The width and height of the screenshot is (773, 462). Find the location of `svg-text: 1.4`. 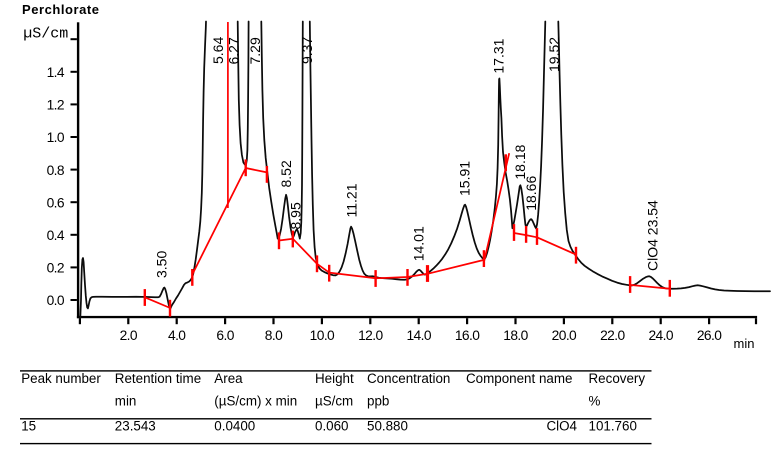

svg-text: 1.4 is located at coordinates (56, 72).